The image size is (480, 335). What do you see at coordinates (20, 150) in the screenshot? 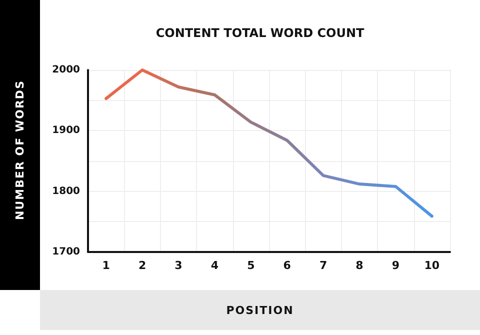
I see `y-axis-title: NUMBER OF WORDS` at bounding box center [20, 150].